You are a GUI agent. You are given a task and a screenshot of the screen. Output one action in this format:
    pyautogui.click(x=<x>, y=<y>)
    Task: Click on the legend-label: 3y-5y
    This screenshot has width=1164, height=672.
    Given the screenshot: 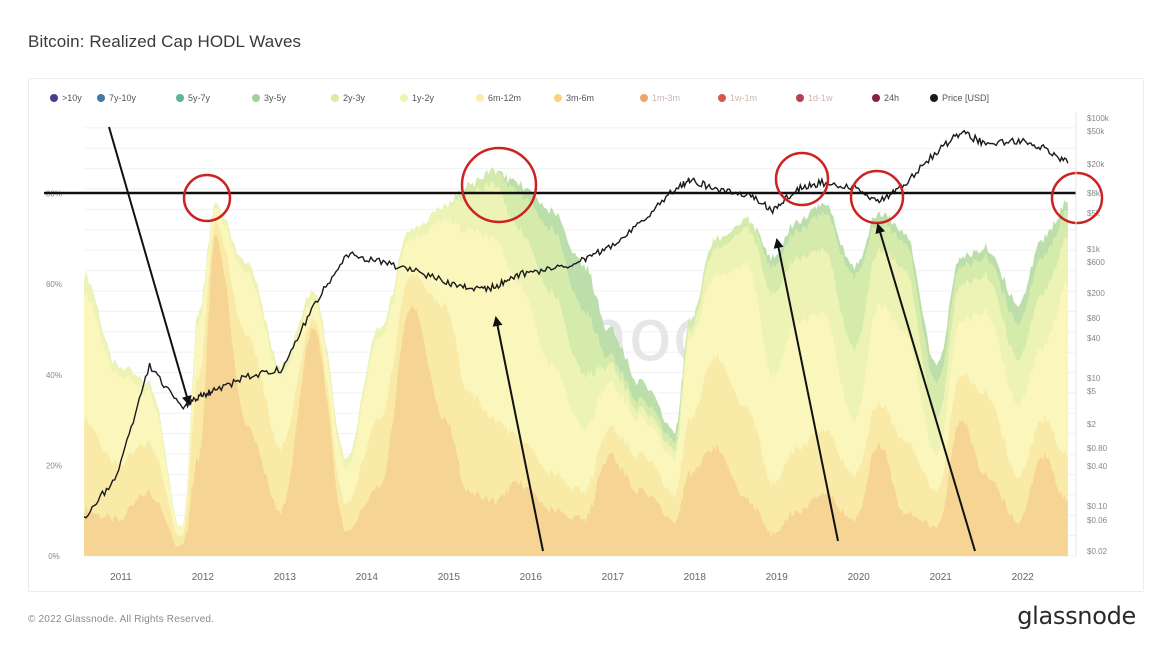 What is the action you would take?
    pyautogui.click(x=275, y=98)
    